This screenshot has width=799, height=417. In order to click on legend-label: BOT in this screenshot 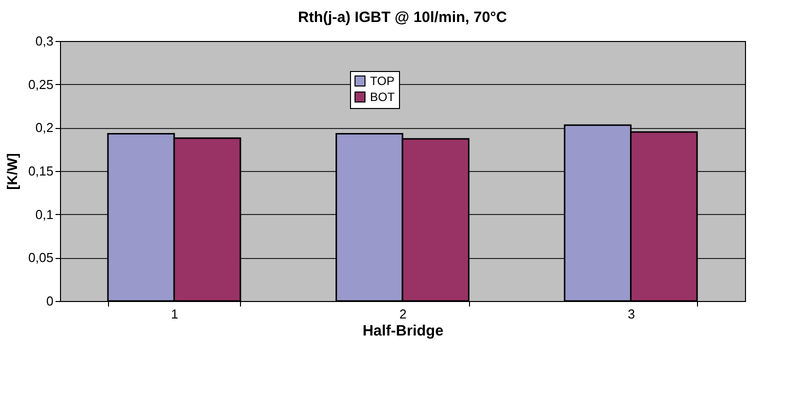, I will do `click(383, 97)`.